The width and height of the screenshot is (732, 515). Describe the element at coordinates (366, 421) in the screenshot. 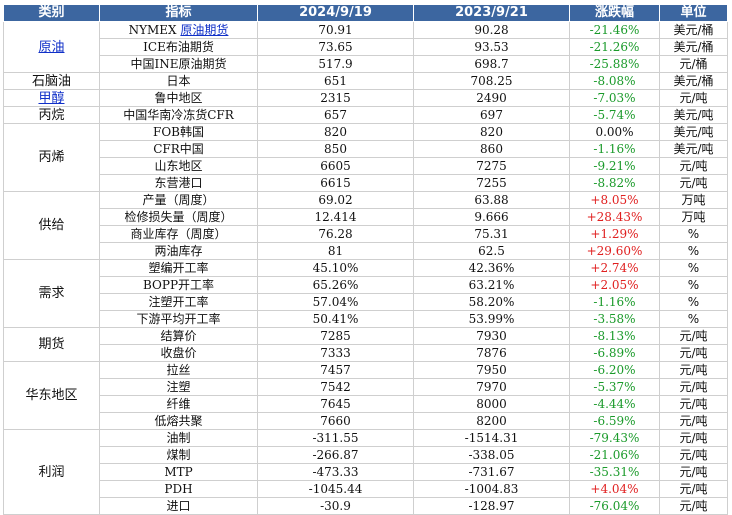

I see `table-row: 低熔共聚 7660 8200 -6.59% 元/吨` at that location.